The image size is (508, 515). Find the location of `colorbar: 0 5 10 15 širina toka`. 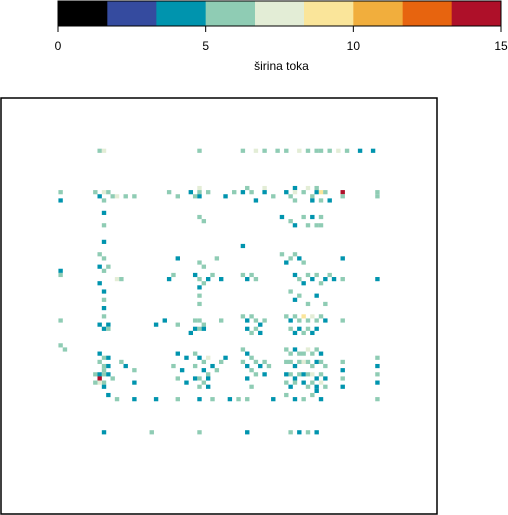

colorbar: 0 5 10 15 širina toka is located at coordinates (281, 36).